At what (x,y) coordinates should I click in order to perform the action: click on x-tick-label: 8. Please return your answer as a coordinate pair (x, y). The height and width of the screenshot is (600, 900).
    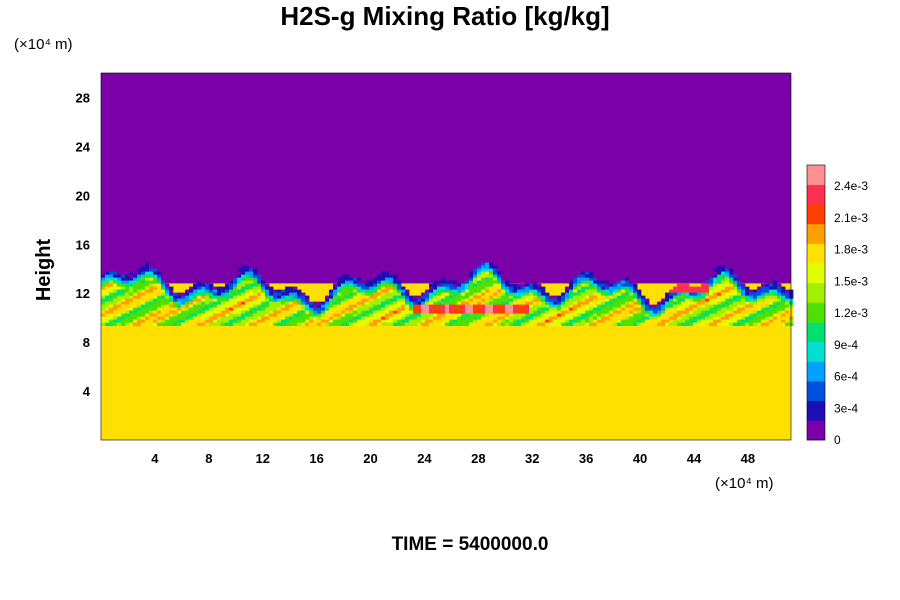
    Looking at the image, I should click on (208, 458).